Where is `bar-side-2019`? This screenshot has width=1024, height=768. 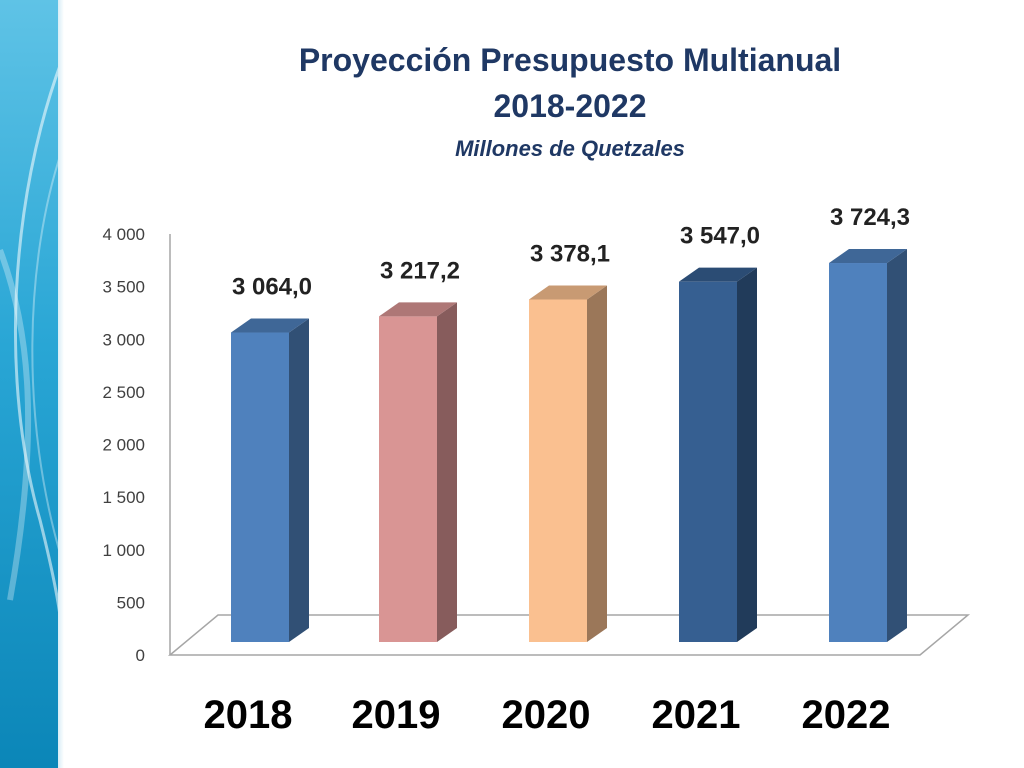
bar-side-2019 is located at coordinates (447, 472).